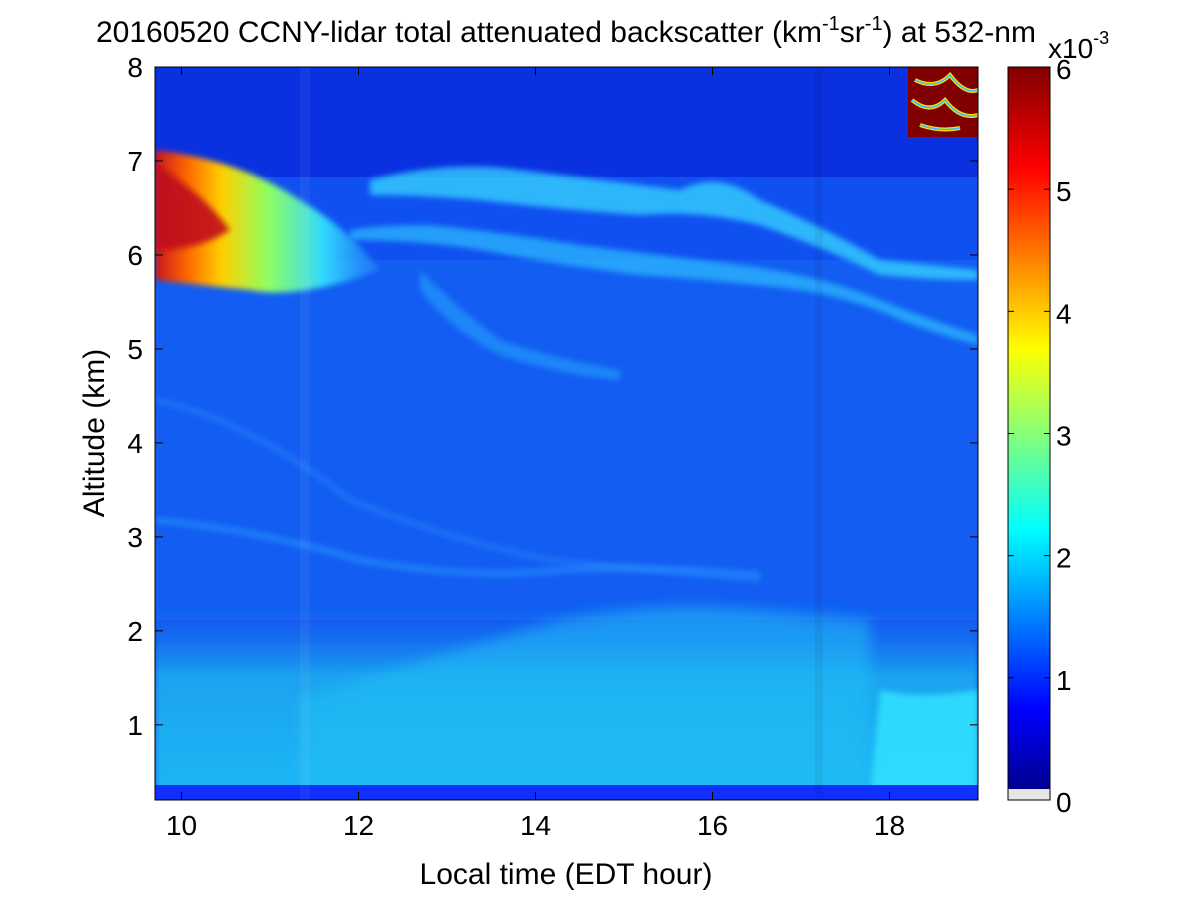  I want to click on colorbar-tick-label: 3, so click(1064, 436).